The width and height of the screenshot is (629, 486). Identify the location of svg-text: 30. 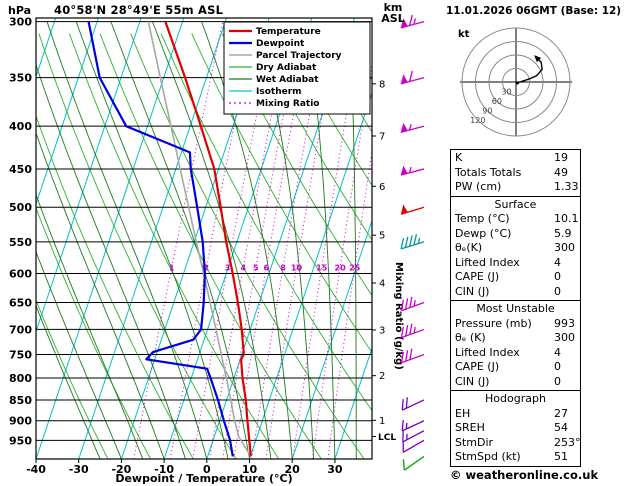
(335, 469).